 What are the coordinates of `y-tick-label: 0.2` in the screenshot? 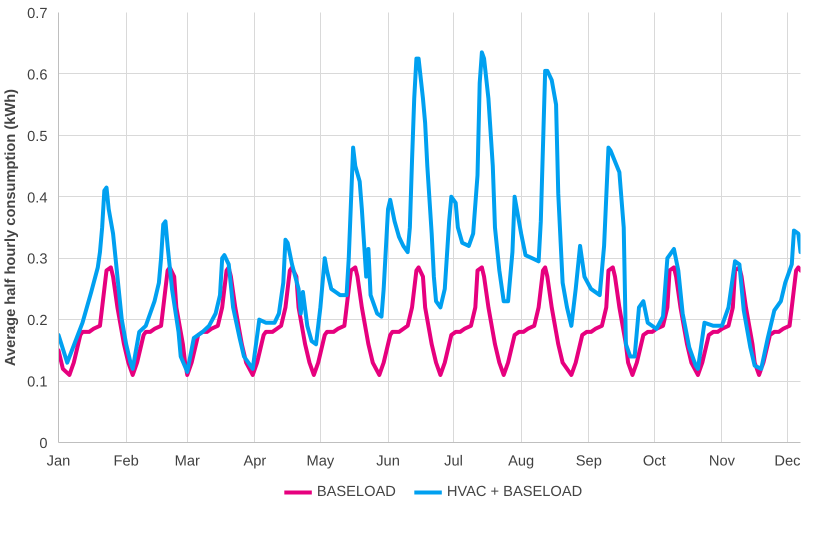 It's located at (37, 321).